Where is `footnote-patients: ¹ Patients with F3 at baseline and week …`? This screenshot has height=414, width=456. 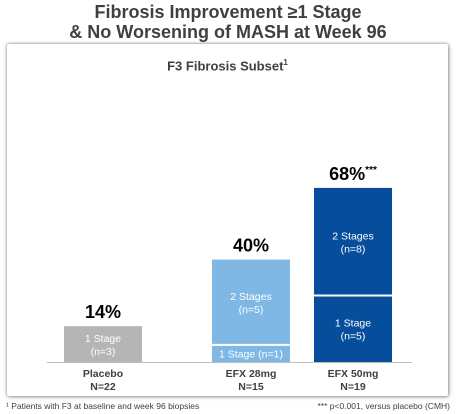
footnote-patients: ¹ Patients with F3 at baseline and week … is located at coordinates (103, 406).